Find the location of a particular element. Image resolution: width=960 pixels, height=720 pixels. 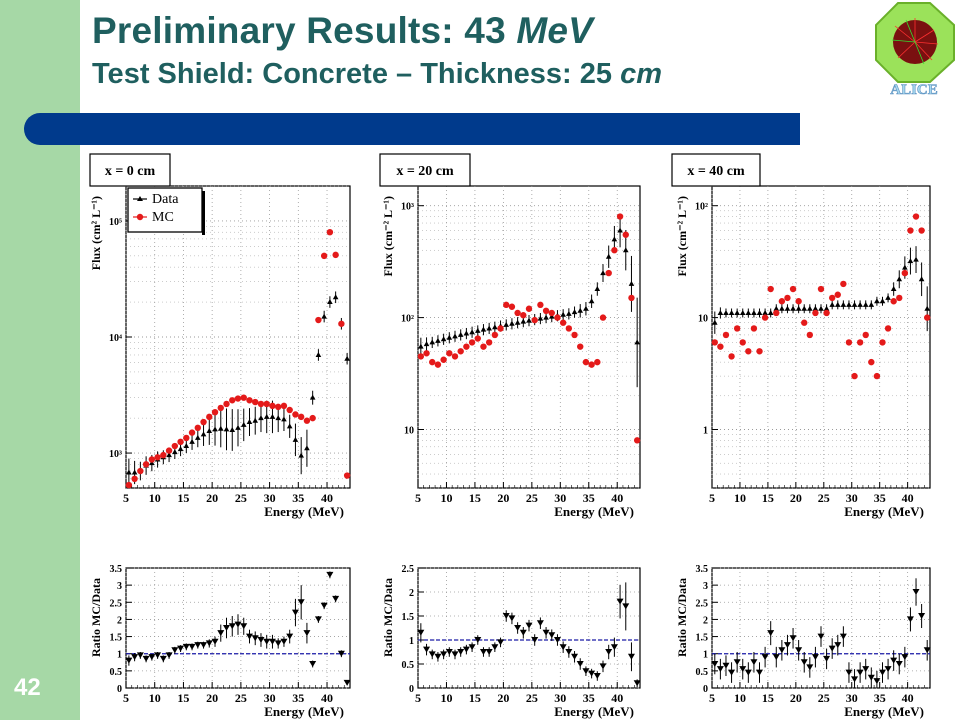

subtitle-text: Test Shield: Concrete – Thickness: 25 is located at coordinates (356, 74).